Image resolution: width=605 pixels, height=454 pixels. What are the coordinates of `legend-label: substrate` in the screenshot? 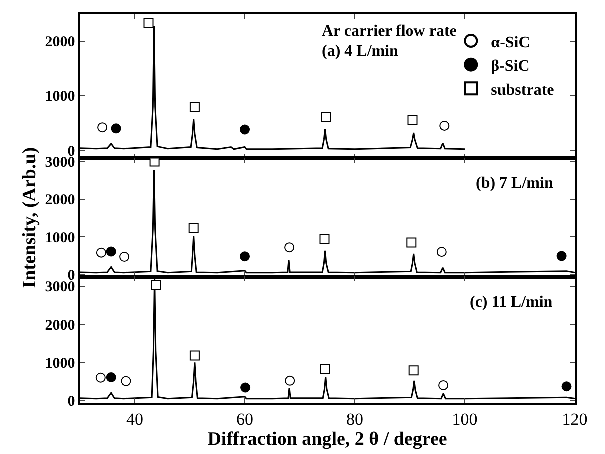 It's located at (522, 90).